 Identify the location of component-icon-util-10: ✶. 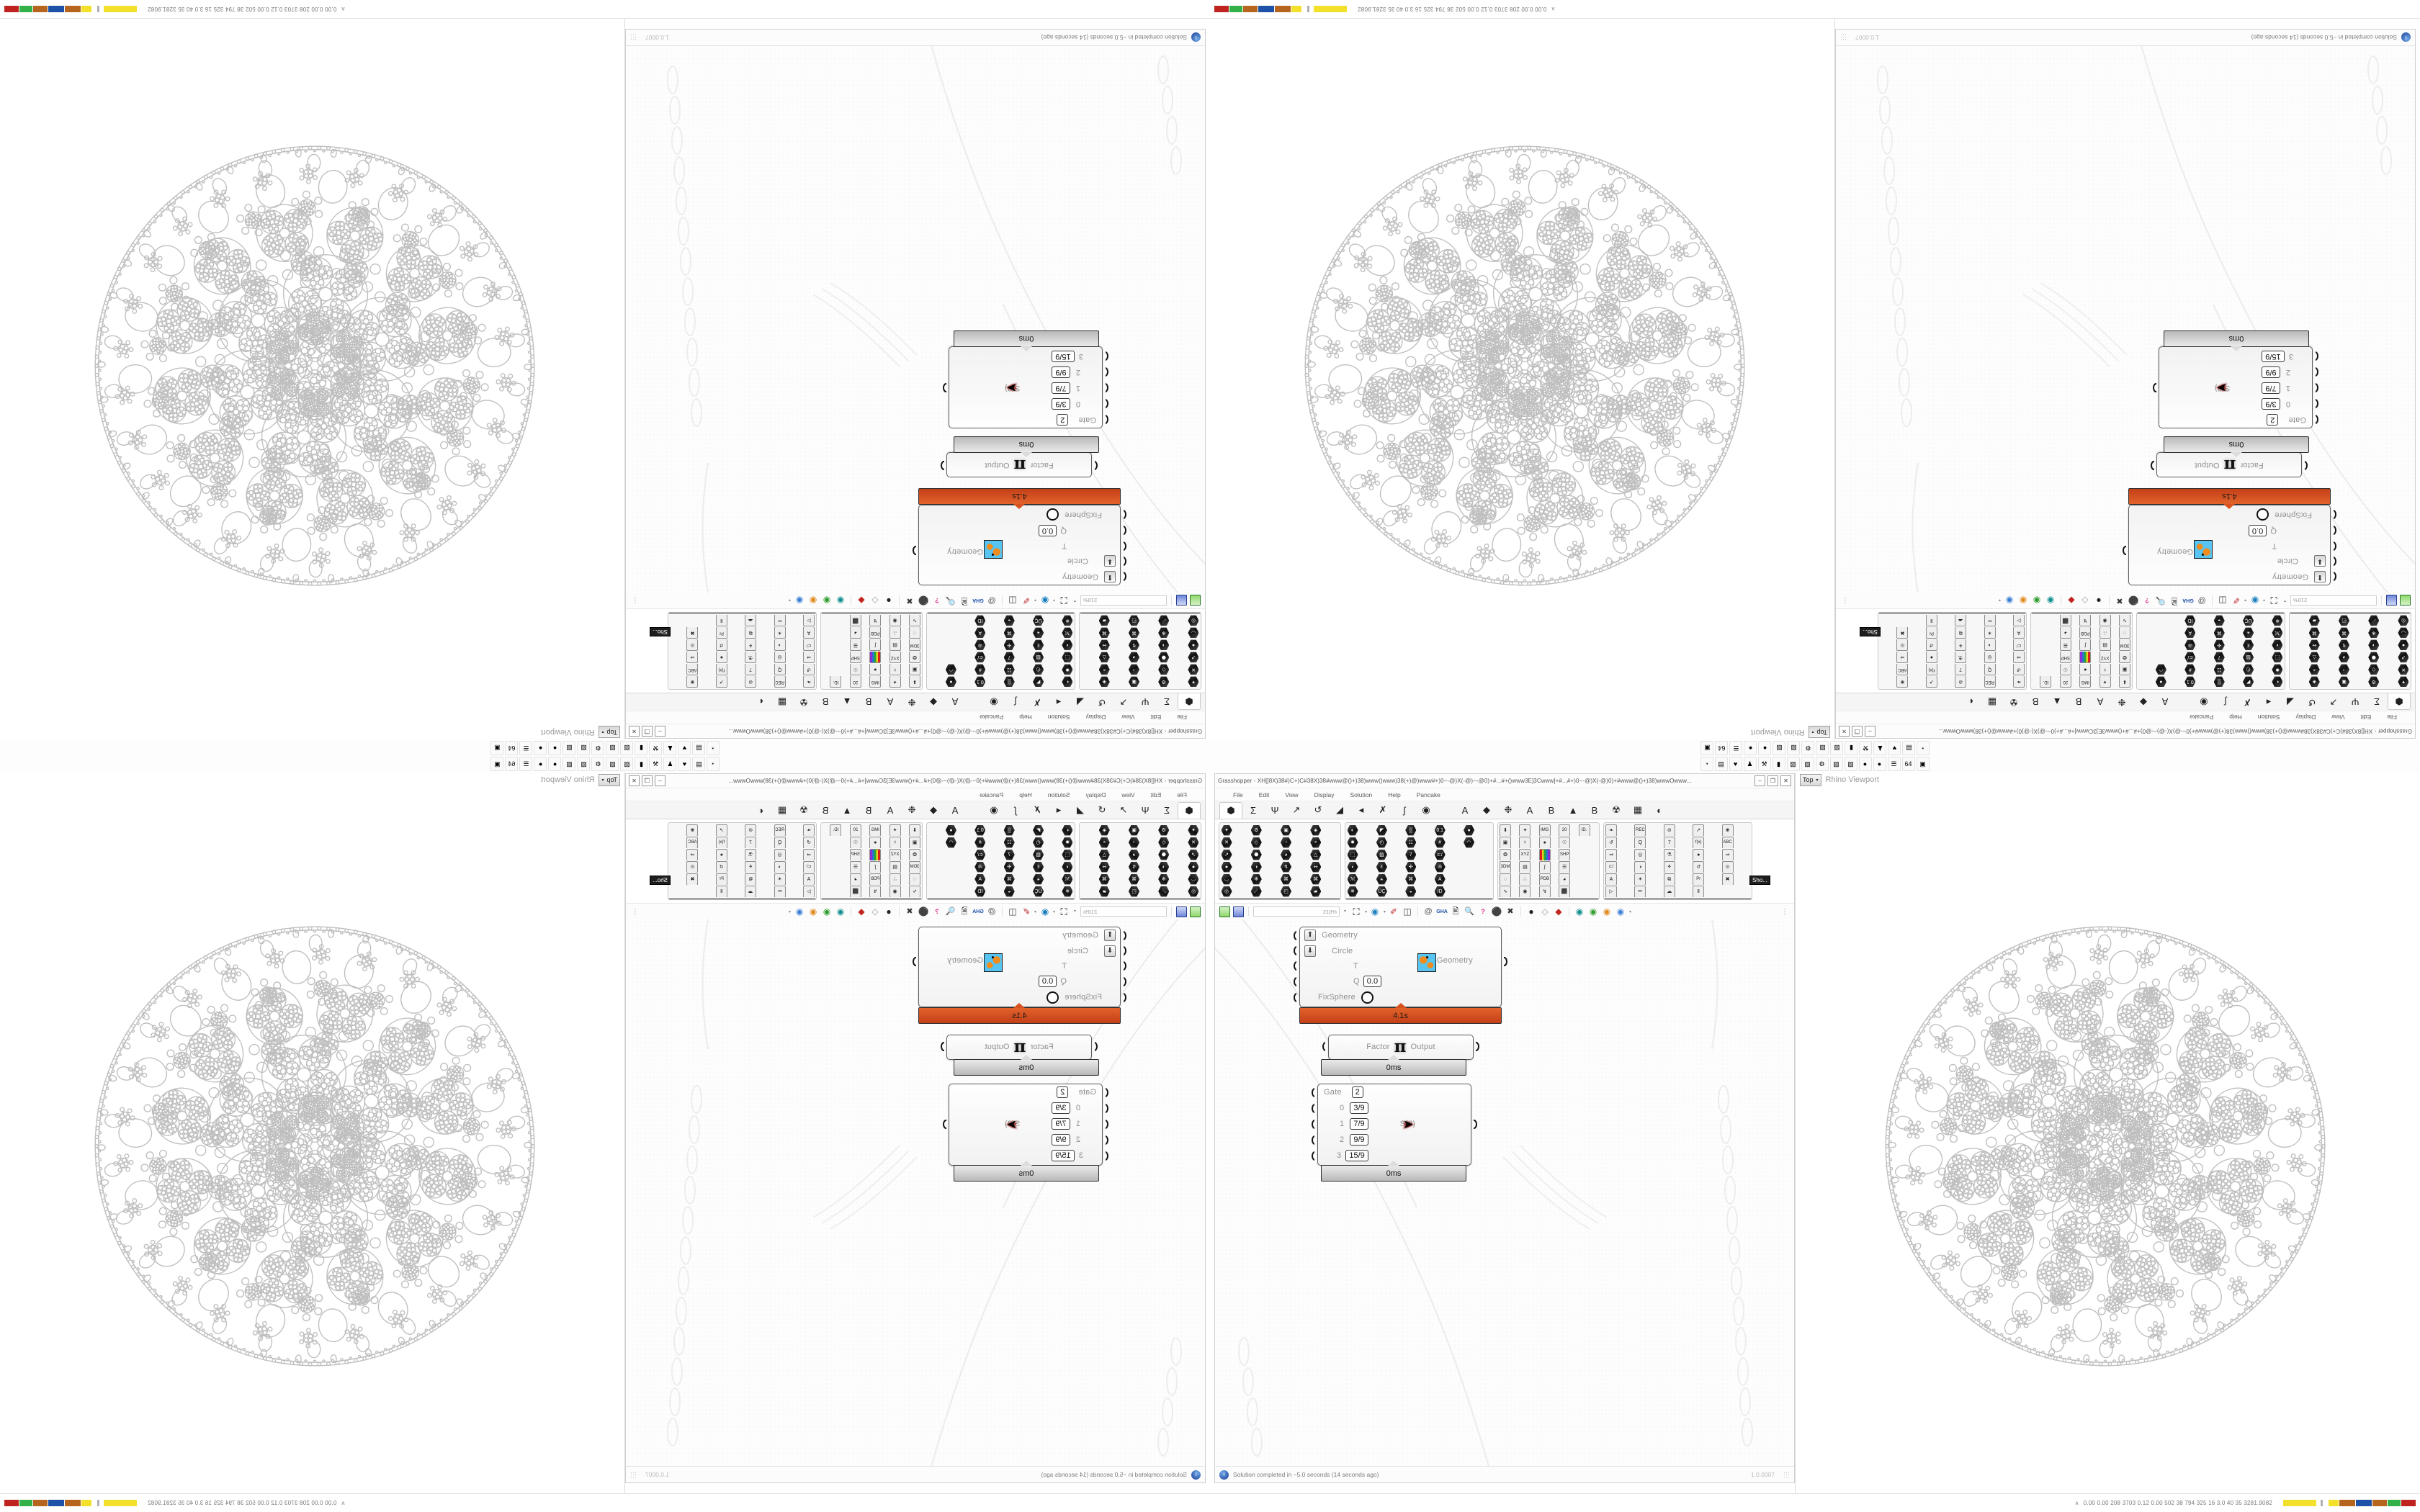
(780, 633).